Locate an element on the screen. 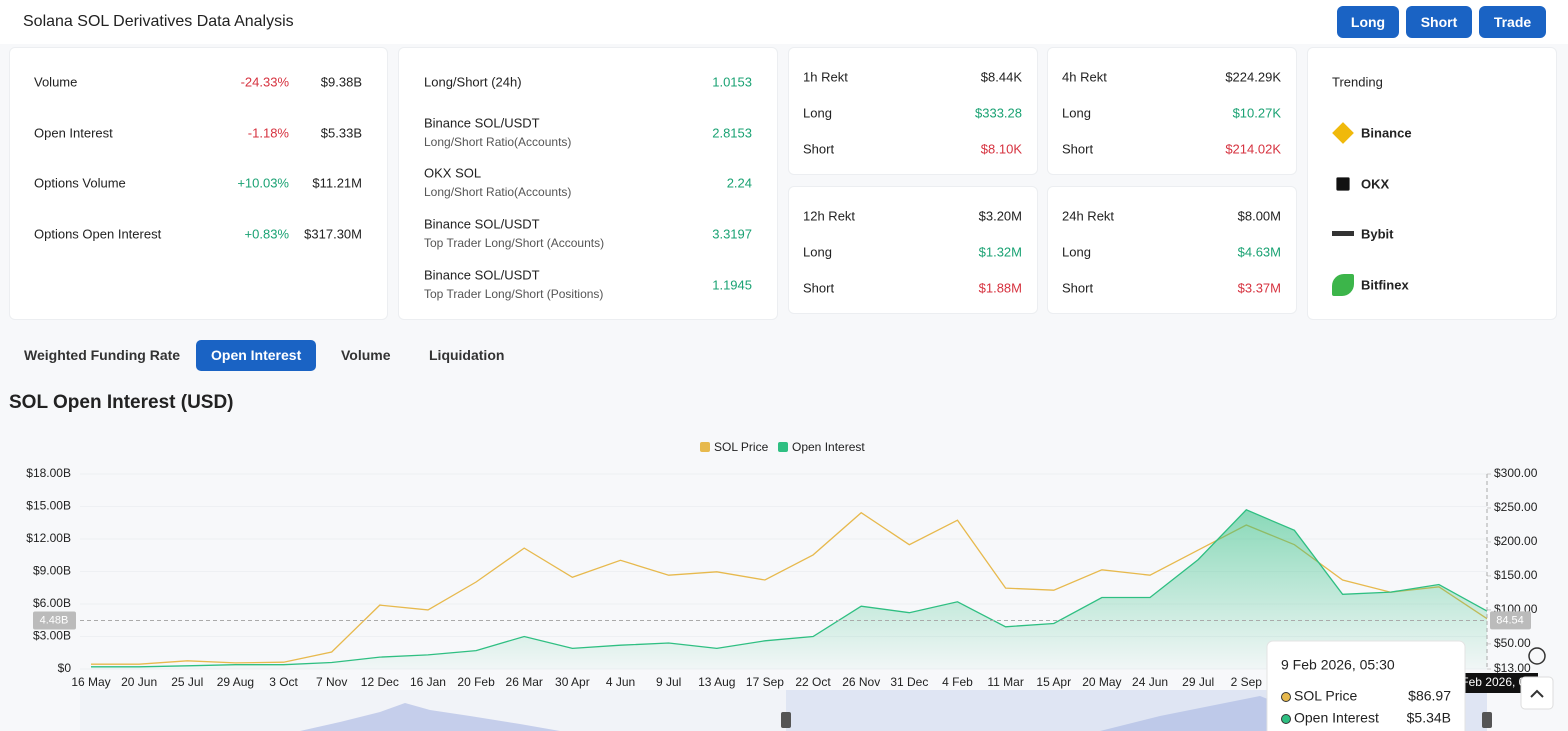 The image size is (1568, 731). y2-tick-label: $200.00 is located at coordinates (1516, 541).